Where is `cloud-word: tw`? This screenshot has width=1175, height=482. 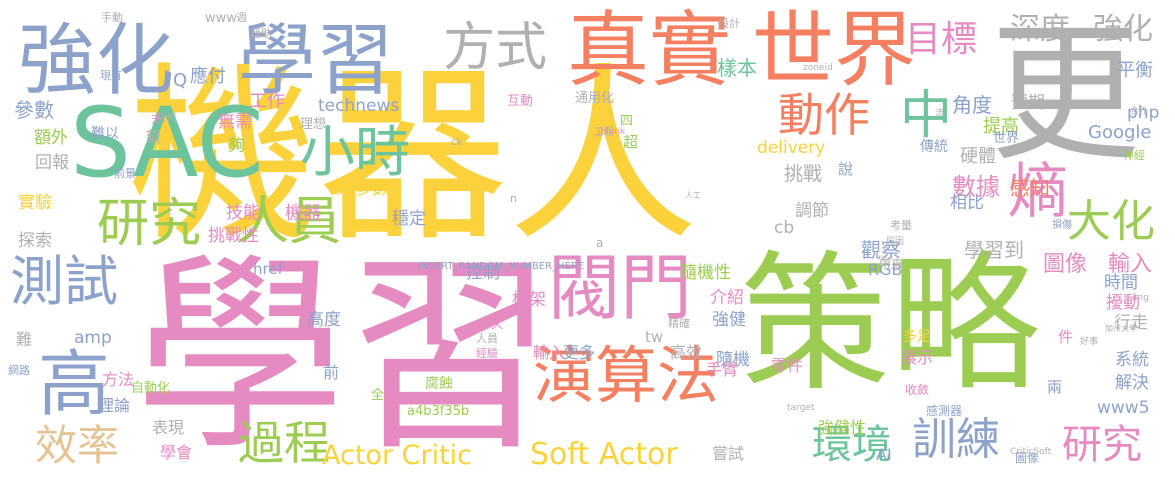 cloud-word: tw is located at coordinates (654, 337).